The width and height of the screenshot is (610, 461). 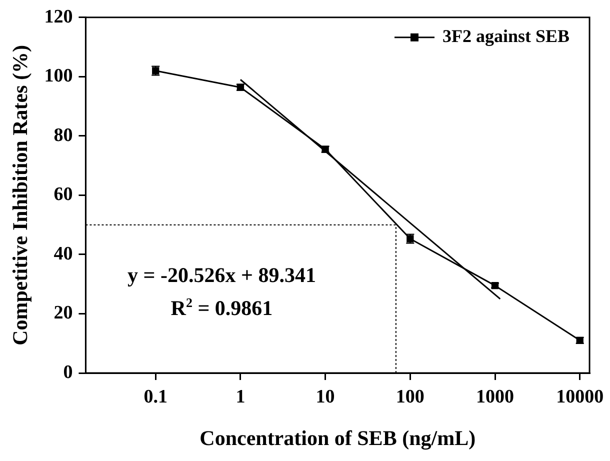 I want to click on y-tick-label: 40, so click(x=63, y=253).